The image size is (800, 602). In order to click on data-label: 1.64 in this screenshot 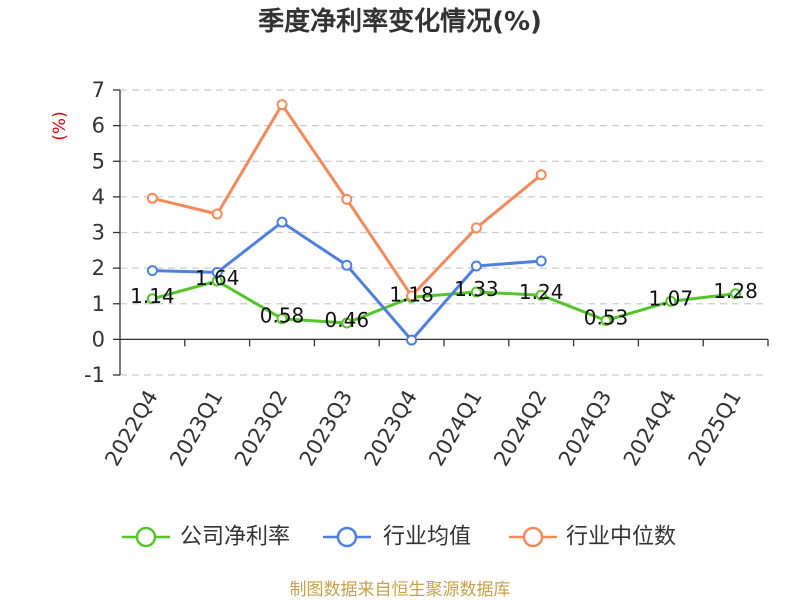, I will do `click(217, 278)`.